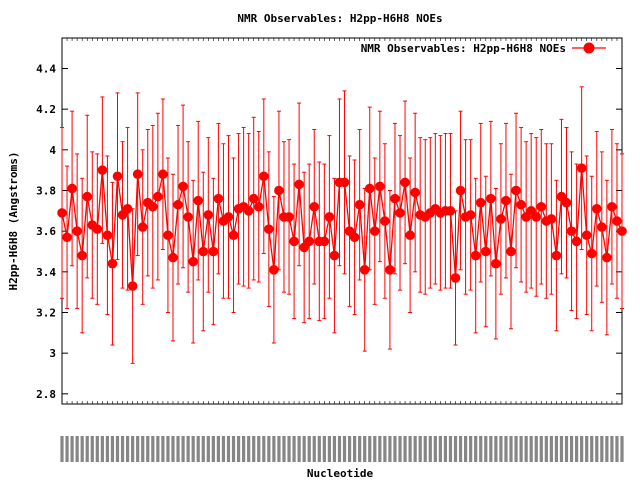  Describe the element at coordinates (46, 272) in the screenshot. I see `y-tick-label: 3.4` at that location.